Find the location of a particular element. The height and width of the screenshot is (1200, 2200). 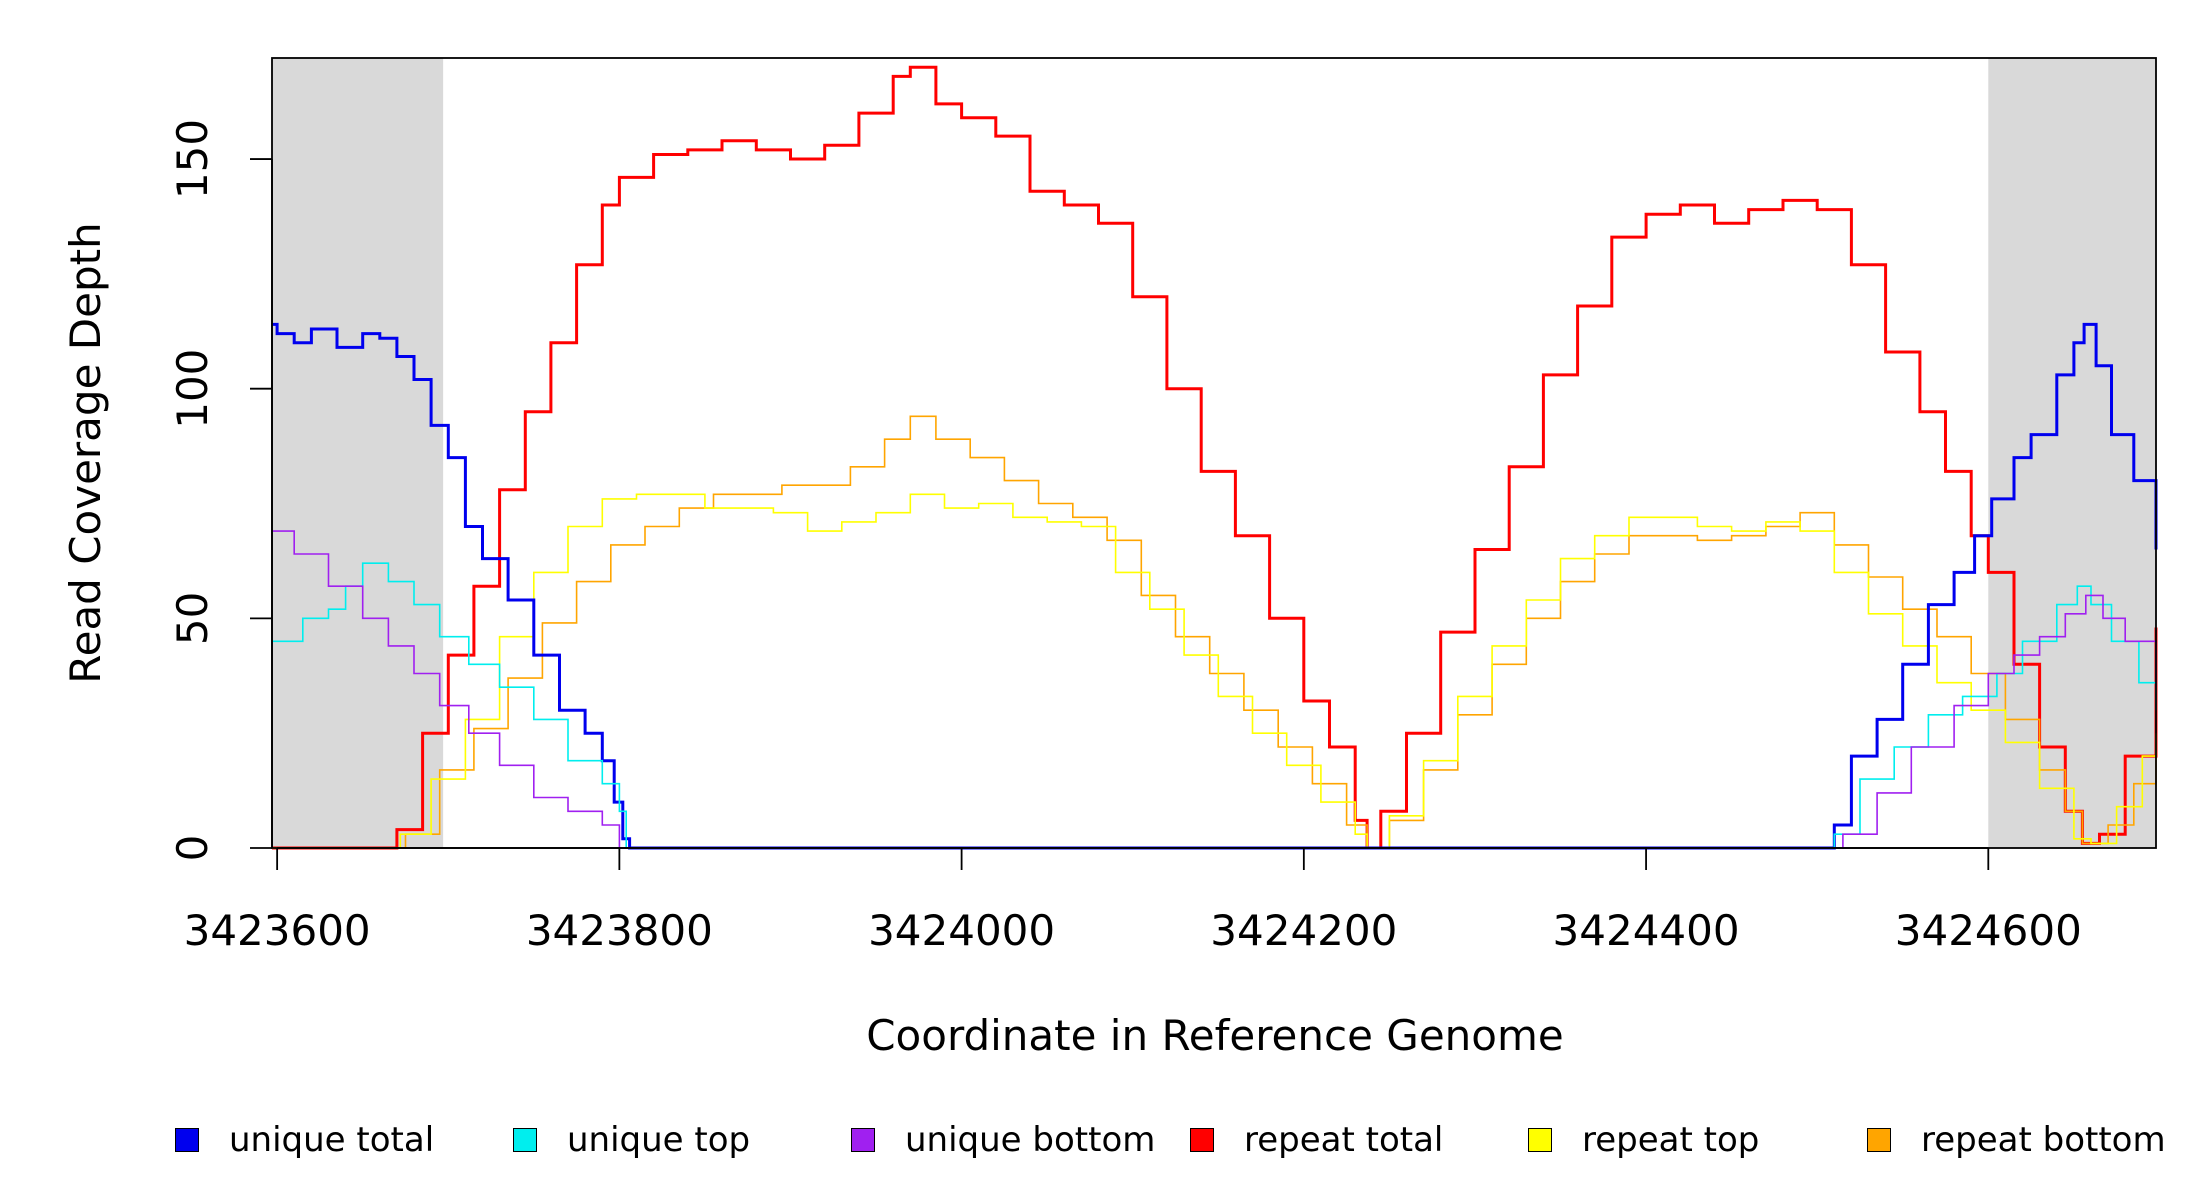

x-axis-label: Coordinate in Reference Genome is located at coordinates (1215, 1035).